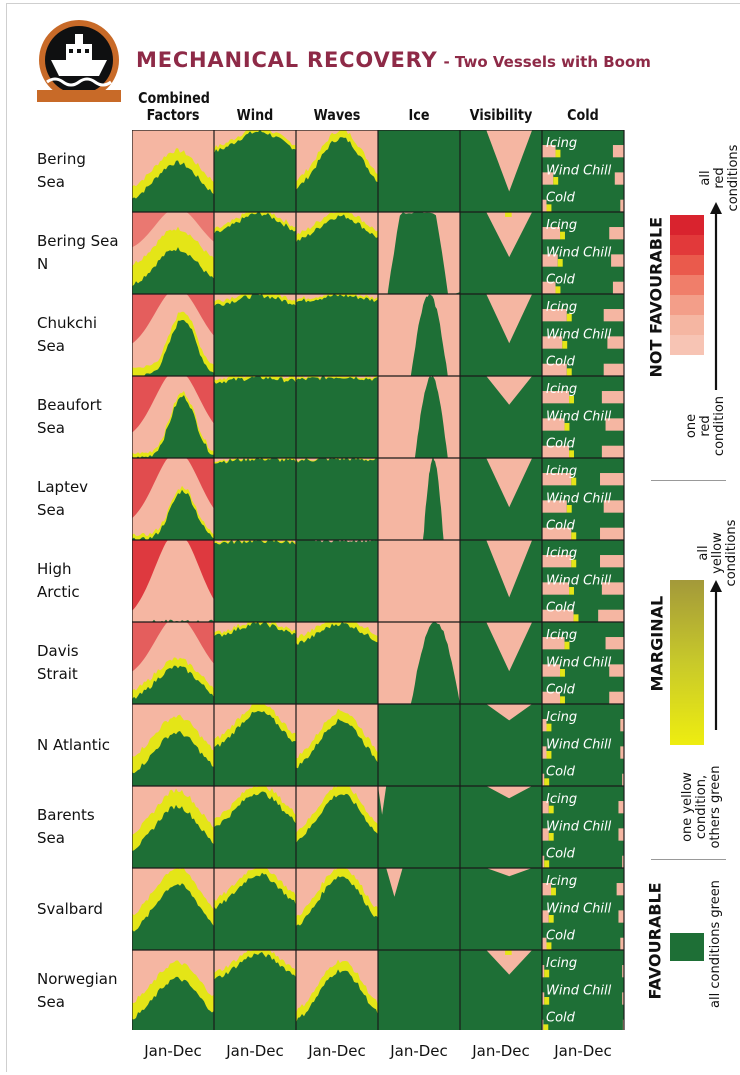 This screenshot has height=1075, width=740. I want to click on cell-davis-strait-cold: Icing Wind Chill Cold, so click(583, 663).